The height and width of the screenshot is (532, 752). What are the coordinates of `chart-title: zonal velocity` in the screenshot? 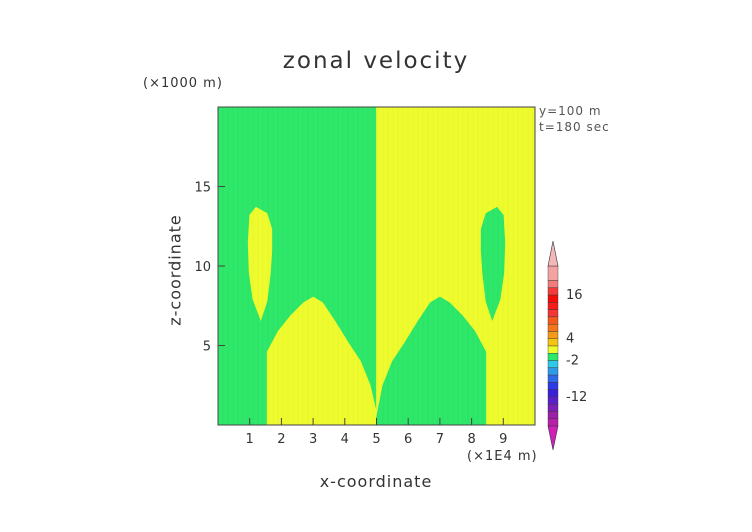 It's located at (376, 61).